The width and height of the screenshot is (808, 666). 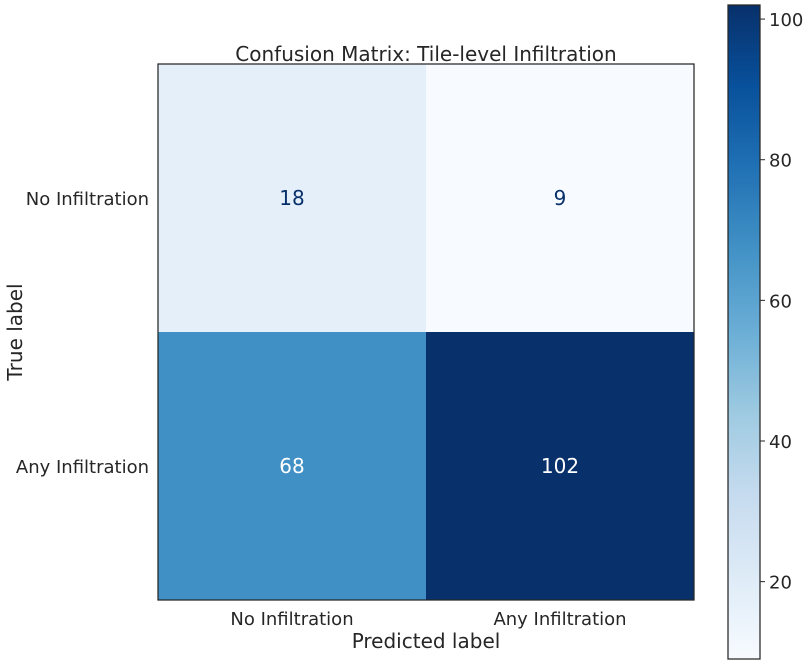 I want to click on cell-value-label: 18, so click(x=291, y=198).